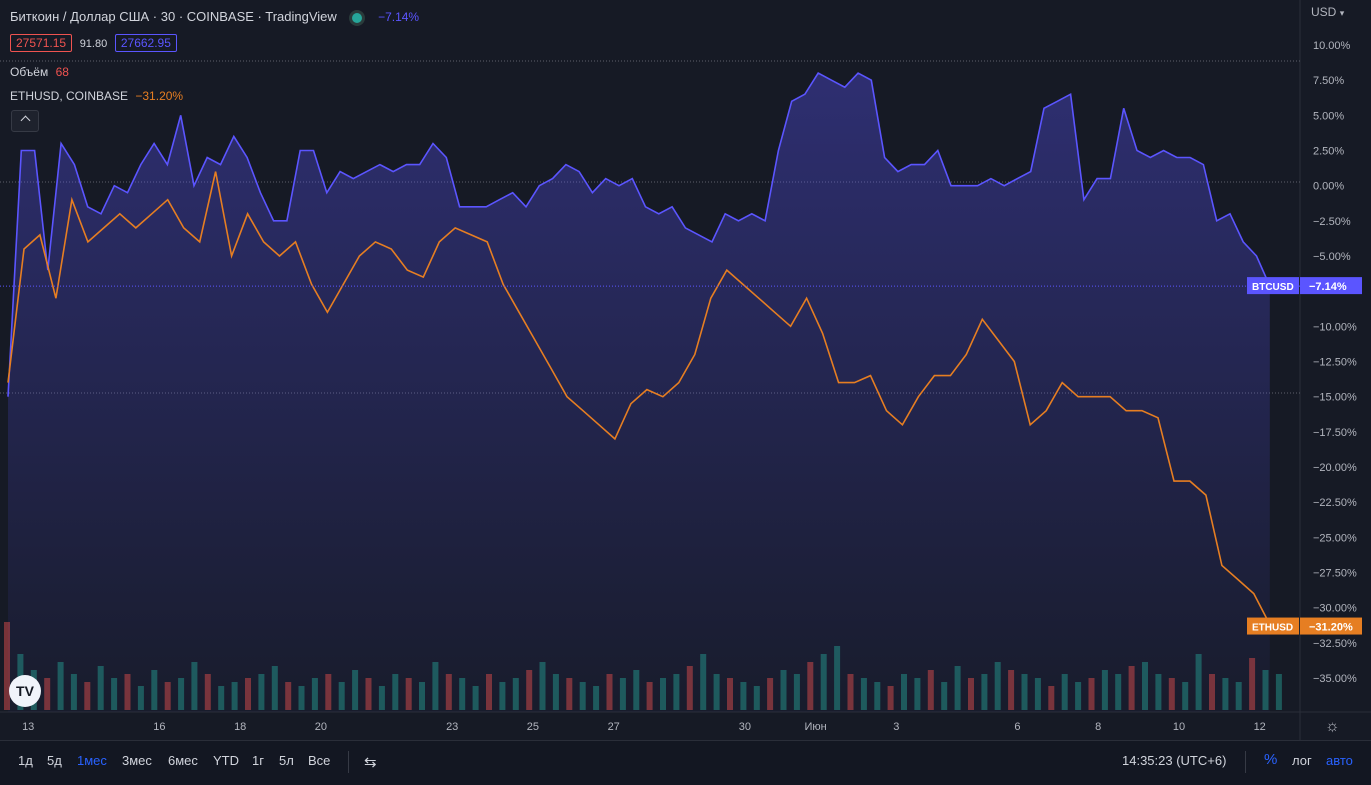 Image resolution: width=1371 pixels, height=785 pixels. I want to click on volume-legend: Объём 68, so click(39, 72).